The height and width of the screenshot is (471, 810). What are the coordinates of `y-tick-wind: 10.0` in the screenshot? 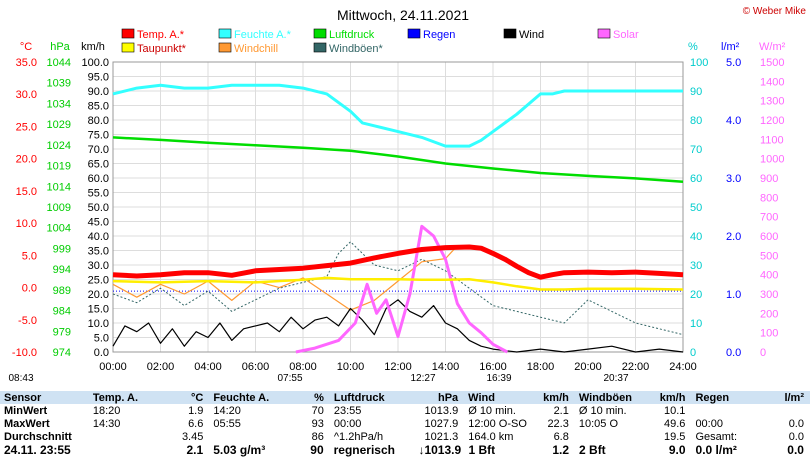 It's located at (98, 324).